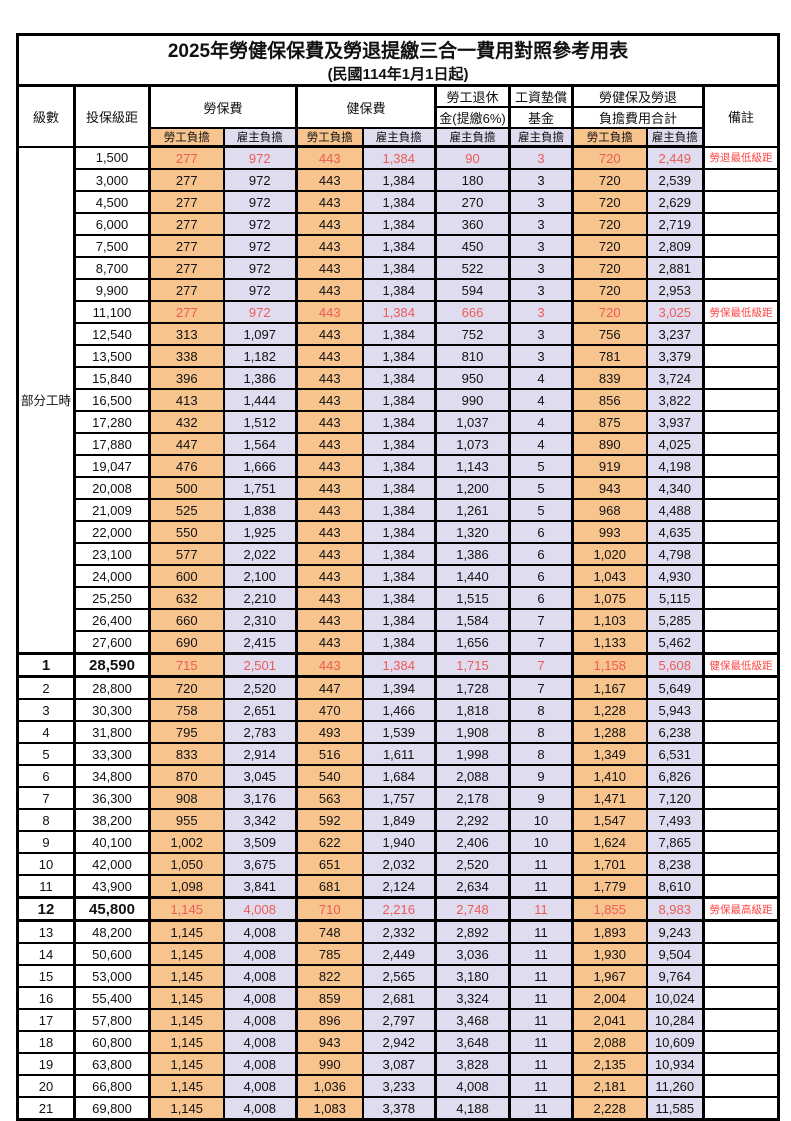 Image resolution: width=791 pixels, height=1121 pixels. Describe the element at coordinates (675, 137) in the screenshot. I see `subheader-total-employer: 雇主負擔` at that location.